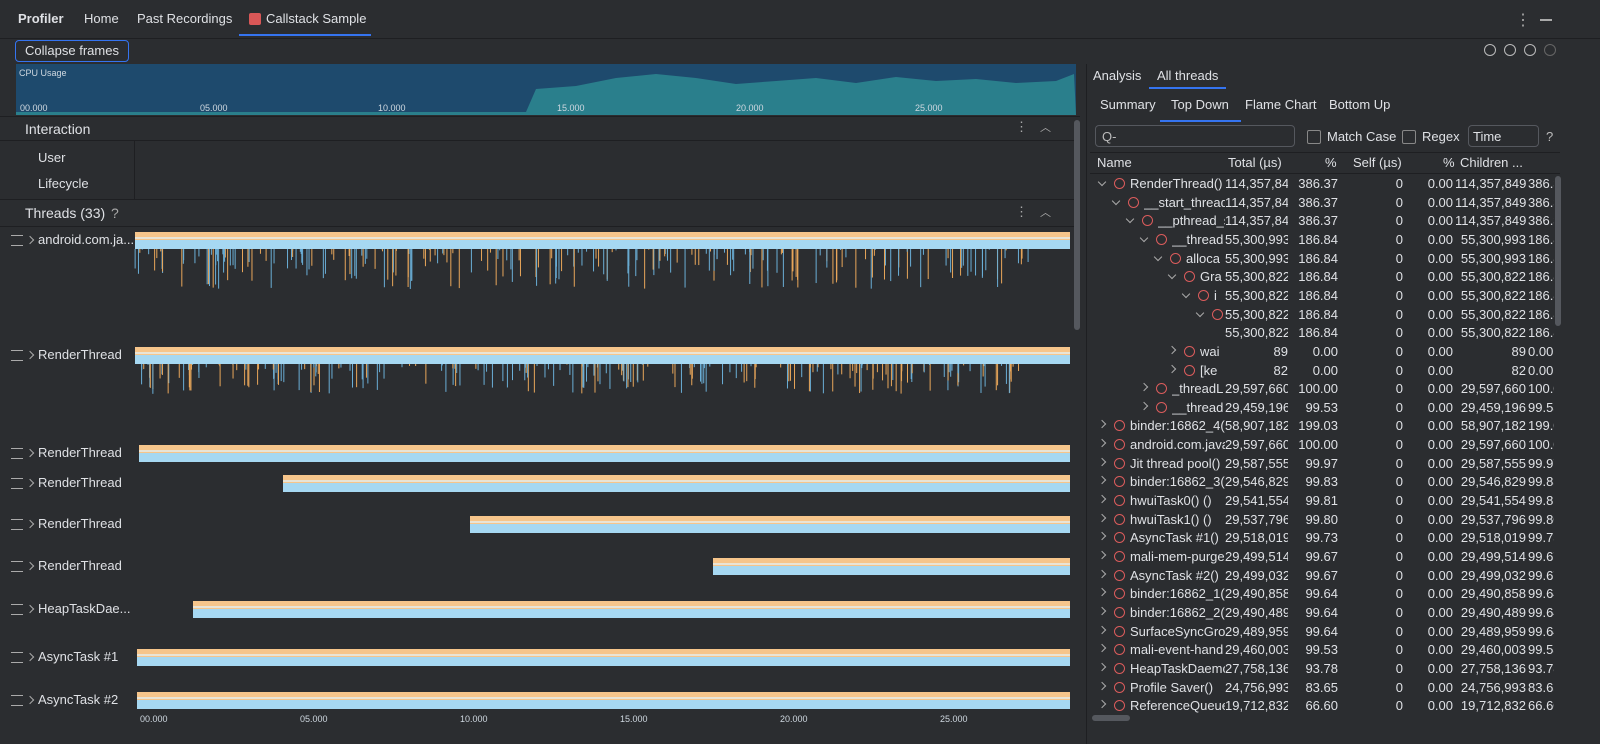 Image resolution: width=1600 pixels, height=744 pixels. Describe the element at coordinates (1200, 107) in the screenshot. I see `subtab: Top Down` at that location.